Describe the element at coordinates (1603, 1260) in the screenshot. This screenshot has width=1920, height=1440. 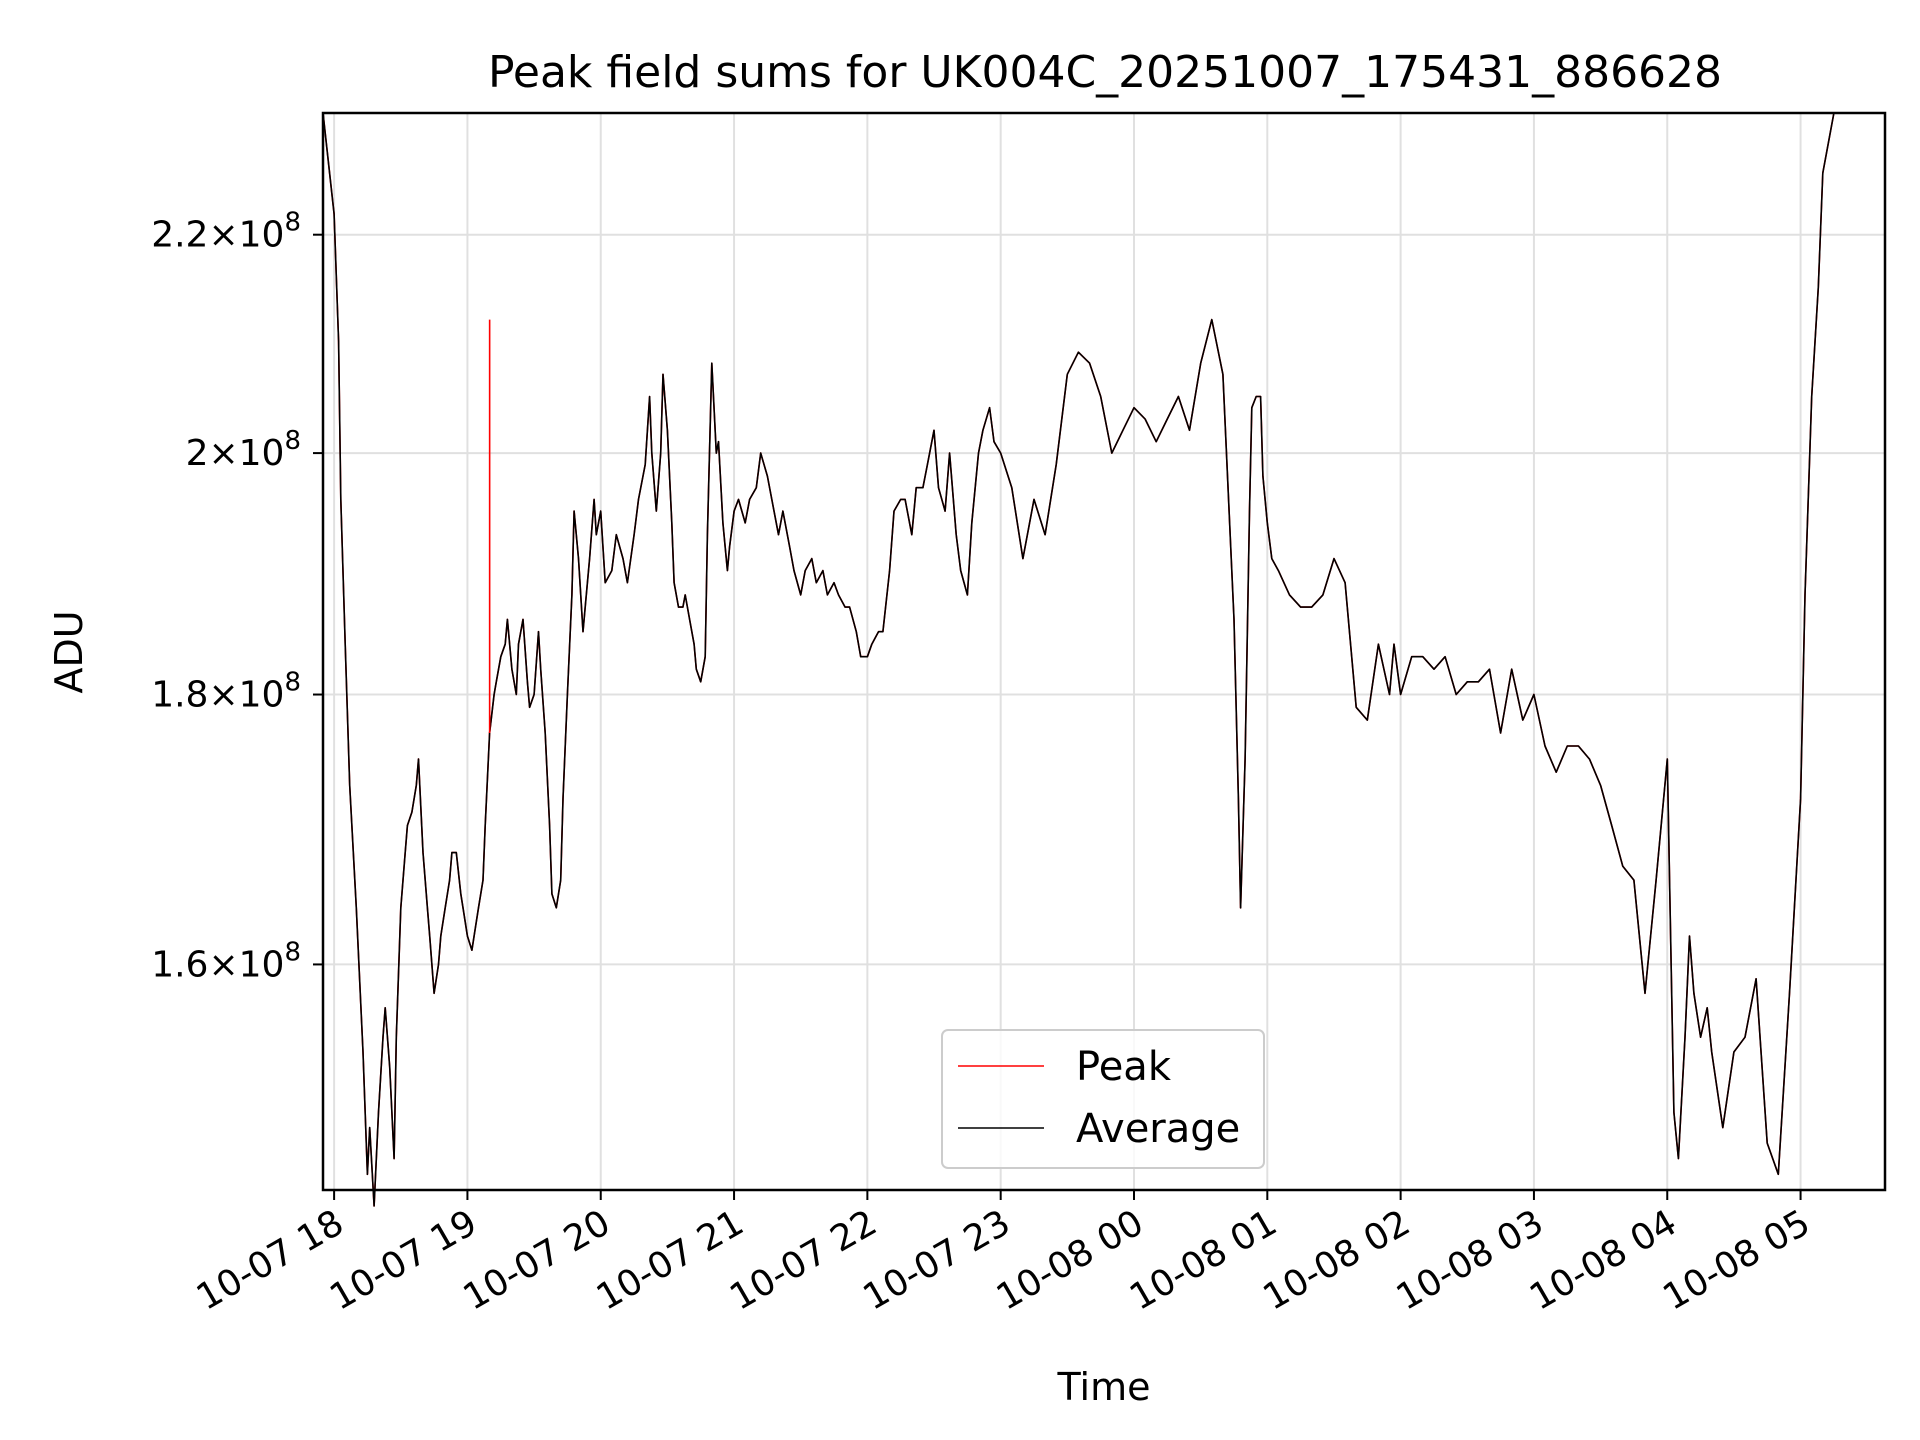
I see `x-tick-label: 10-08 04` at that location.